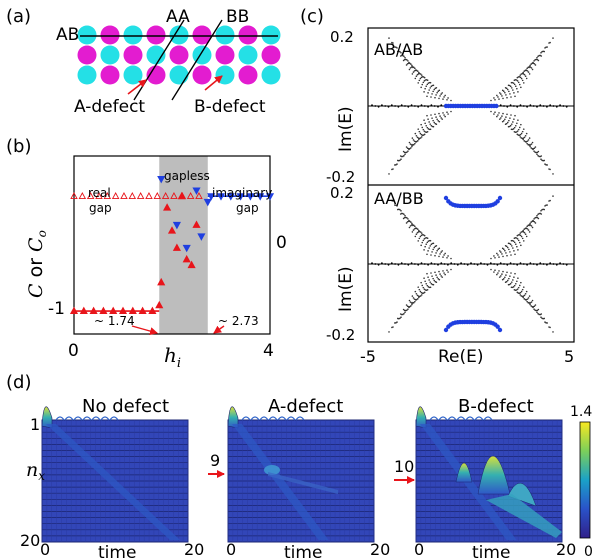 The image size is (600, 560). What do you see at coordinates (303, 551) in the screenshot?
I see `d-xlabel-b: time` at bounding box center [303, 551].